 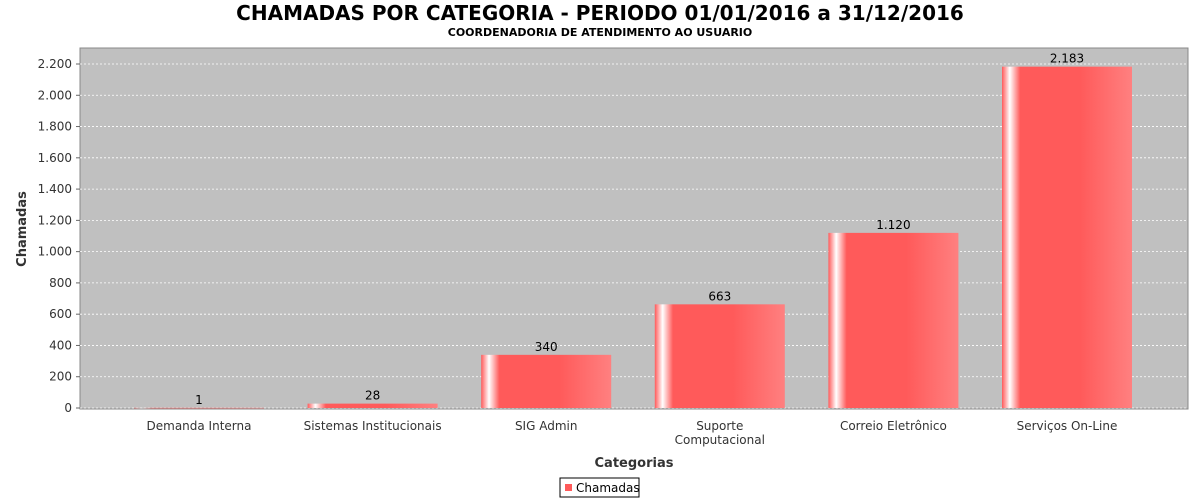 I want to click on y-tick-label: 1.600, so click(x=55, y=158).